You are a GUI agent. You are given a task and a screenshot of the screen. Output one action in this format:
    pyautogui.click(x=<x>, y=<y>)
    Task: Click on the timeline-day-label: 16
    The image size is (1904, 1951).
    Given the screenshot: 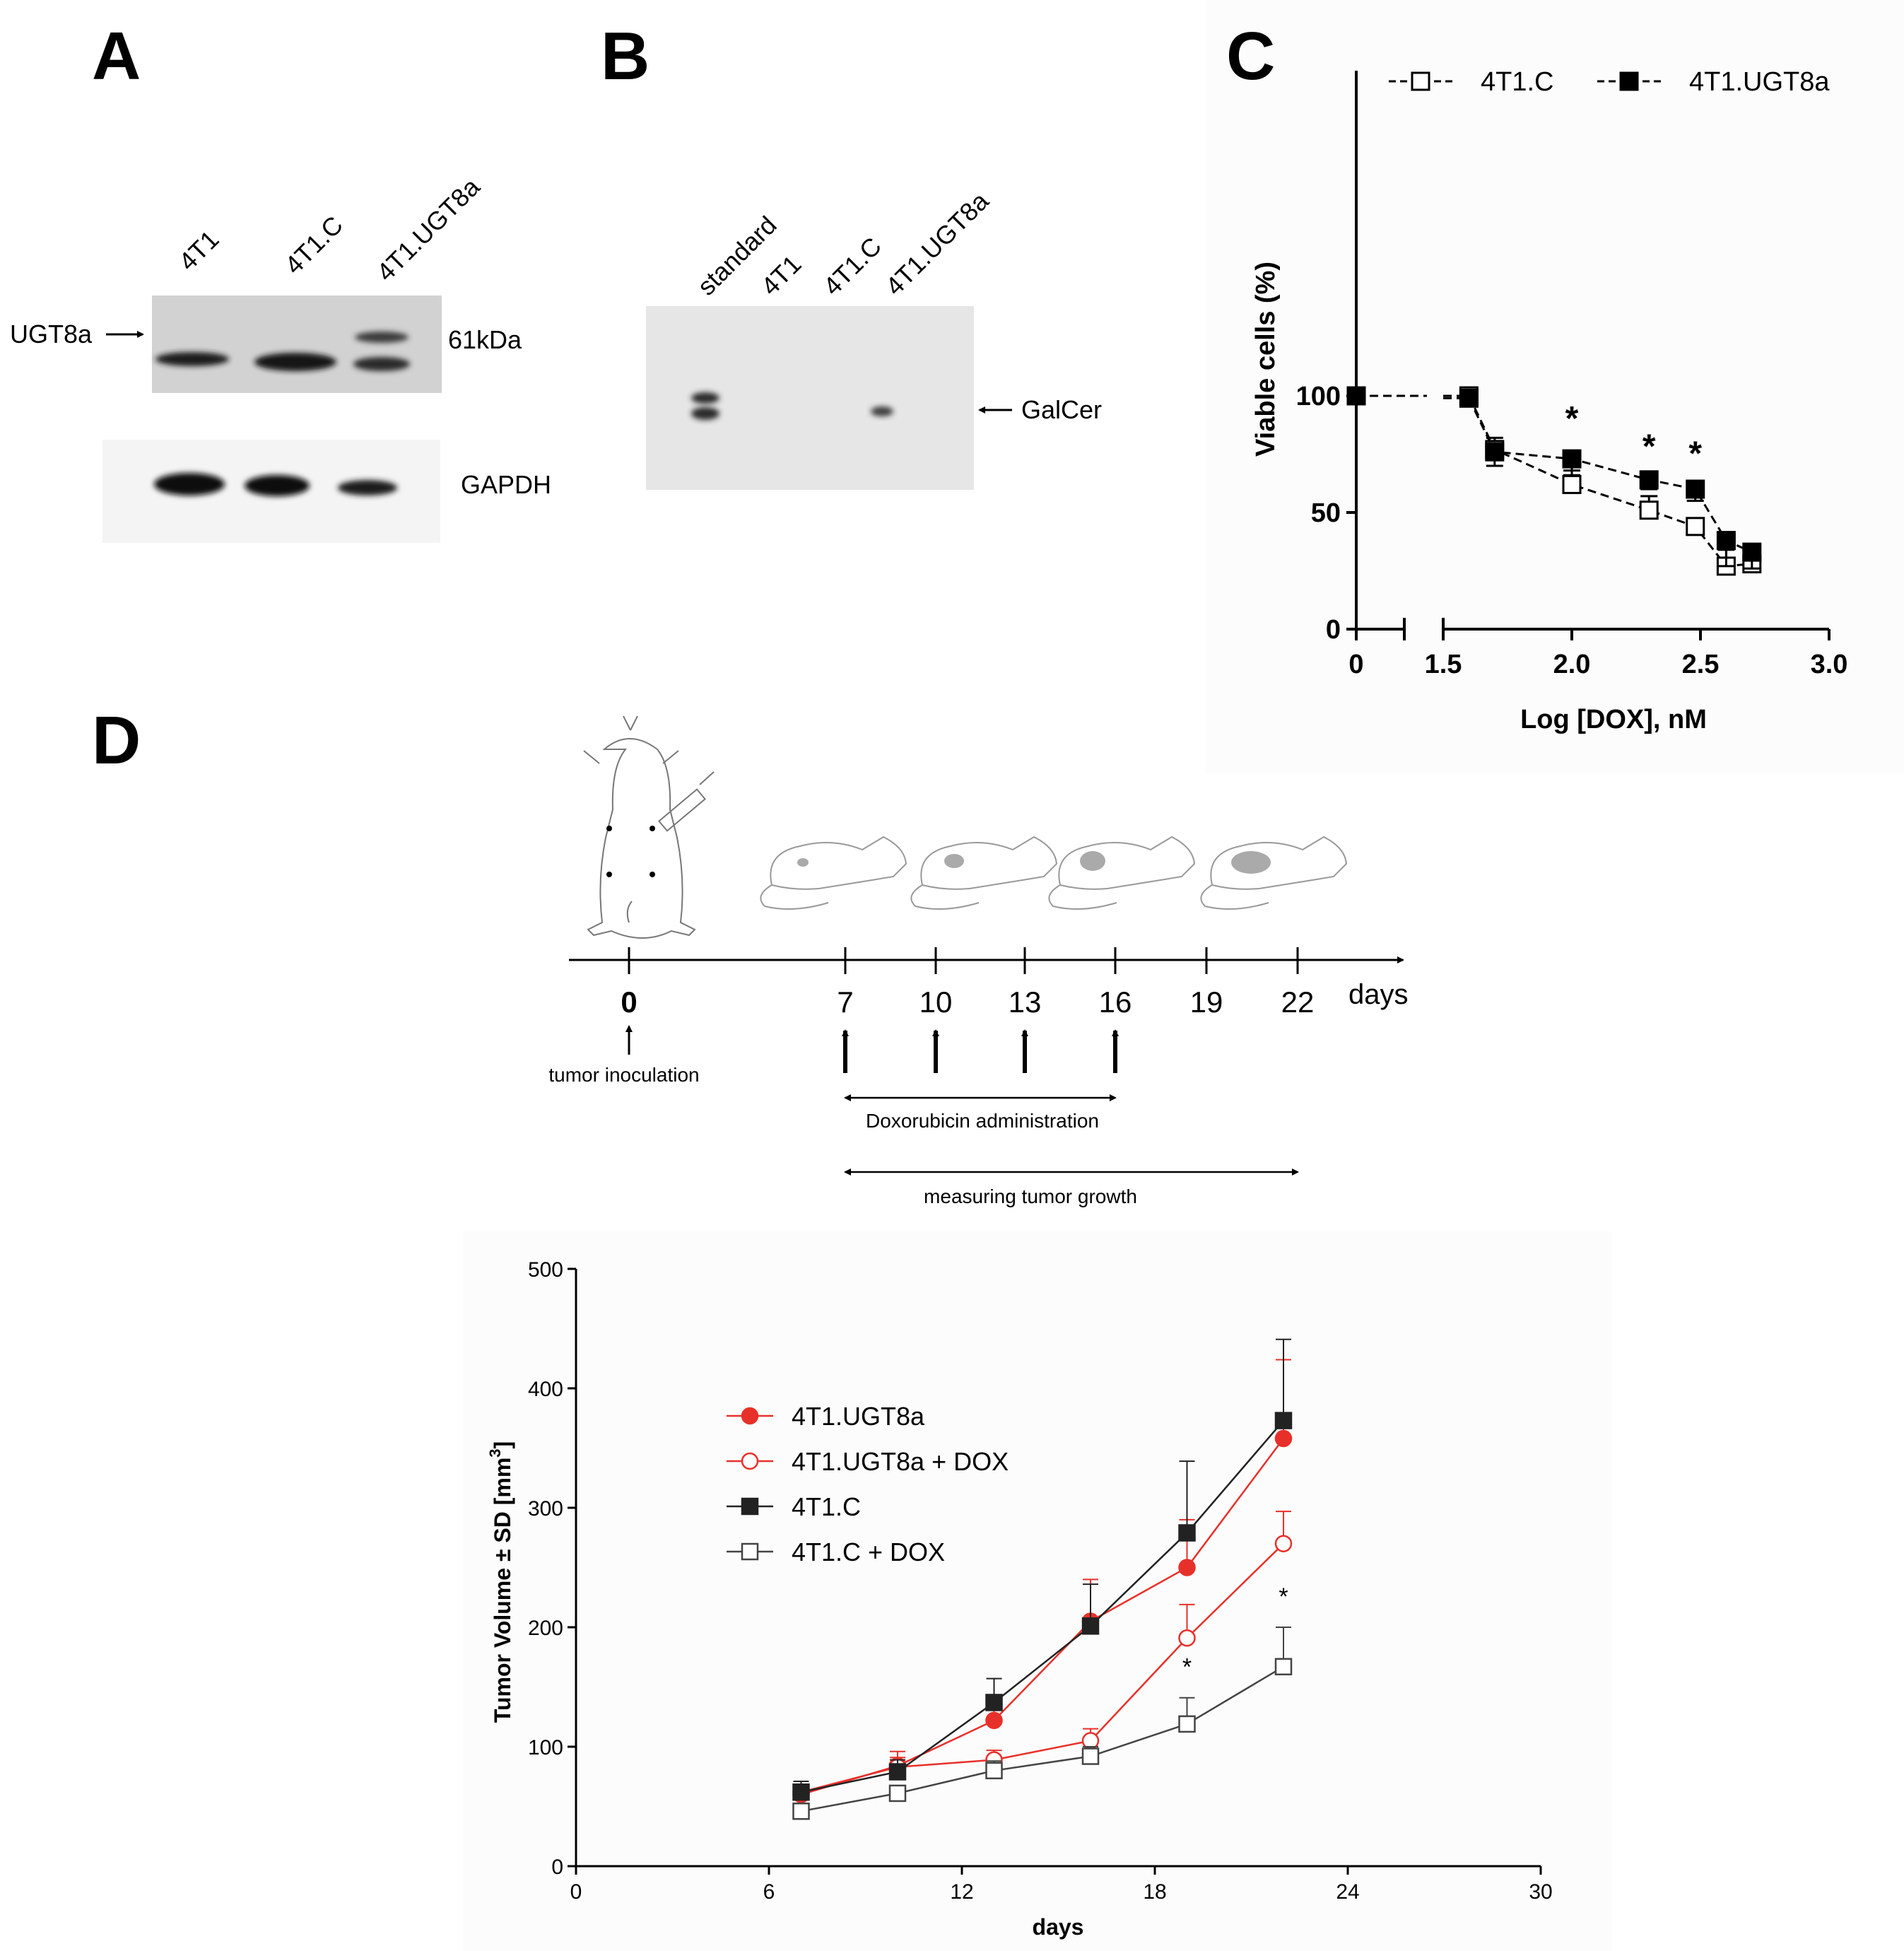 What is the action you would take?
    pyautogui.click(x=1115, y=1002)
    